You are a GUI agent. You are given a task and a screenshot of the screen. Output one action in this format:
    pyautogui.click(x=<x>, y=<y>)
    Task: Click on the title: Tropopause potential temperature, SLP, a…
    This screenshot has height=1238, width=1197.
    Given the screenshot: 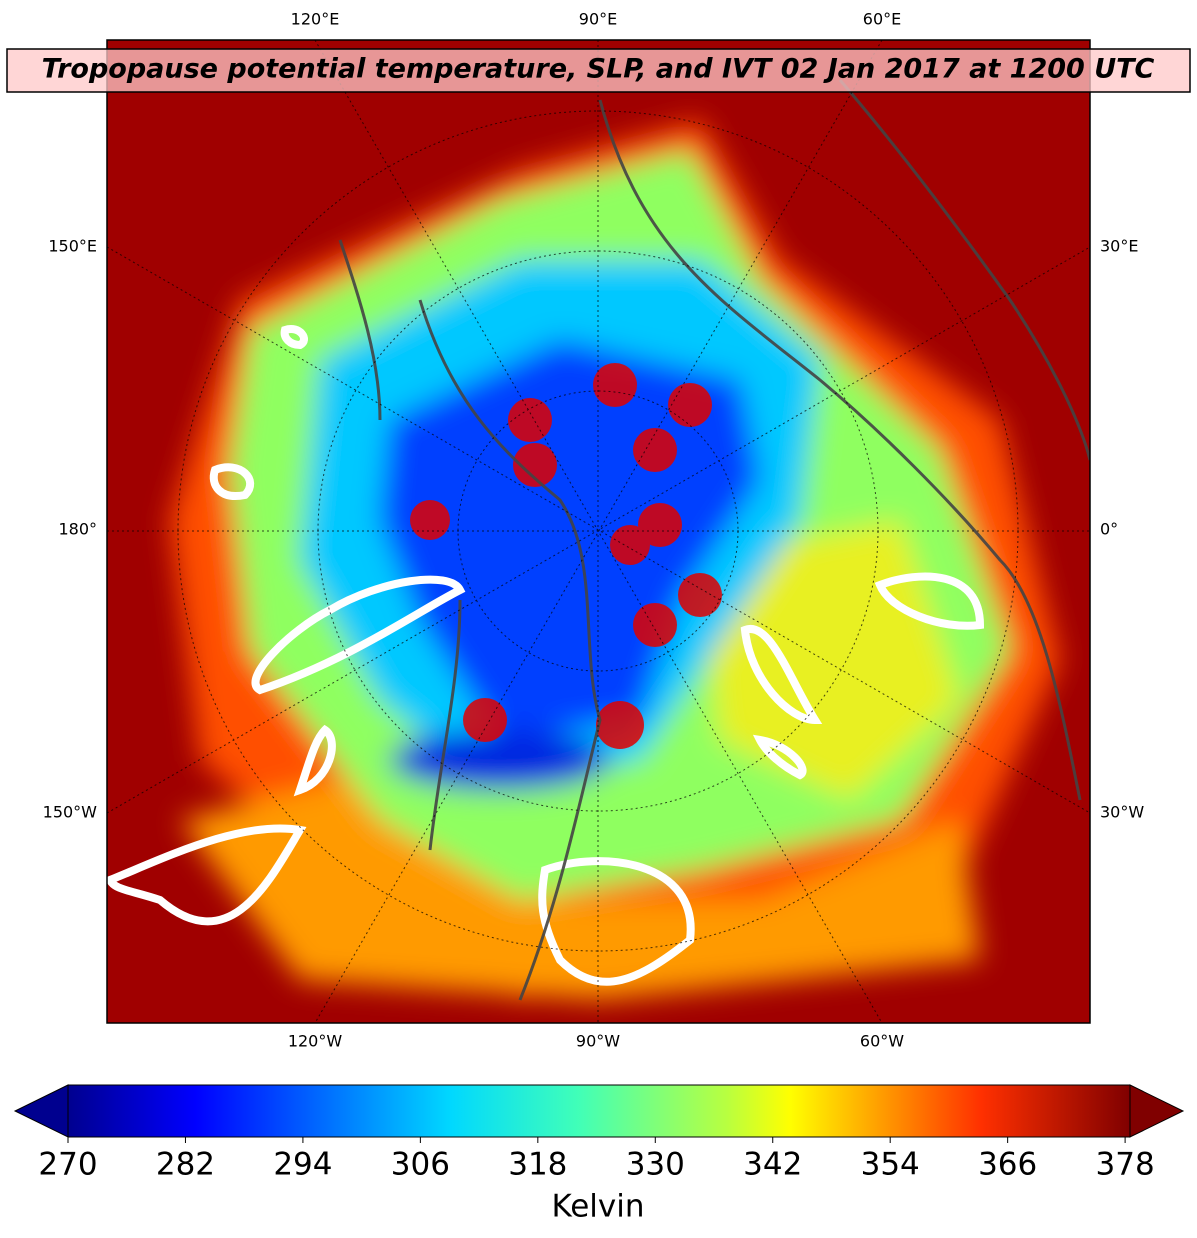 What is the action you would take?
    pyautogui.click(x=598, y=69)
    